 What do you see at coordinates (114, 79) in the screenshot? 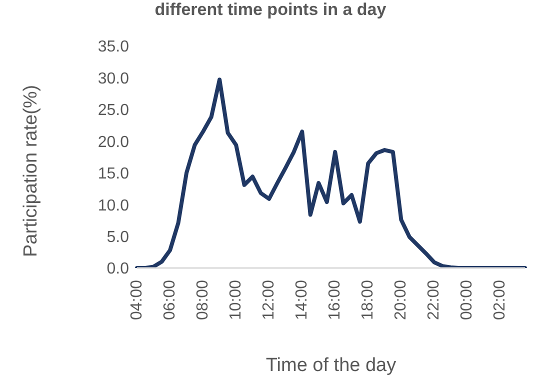
I see `y-tick-label: 30.0` at bounding box center [114, 79].